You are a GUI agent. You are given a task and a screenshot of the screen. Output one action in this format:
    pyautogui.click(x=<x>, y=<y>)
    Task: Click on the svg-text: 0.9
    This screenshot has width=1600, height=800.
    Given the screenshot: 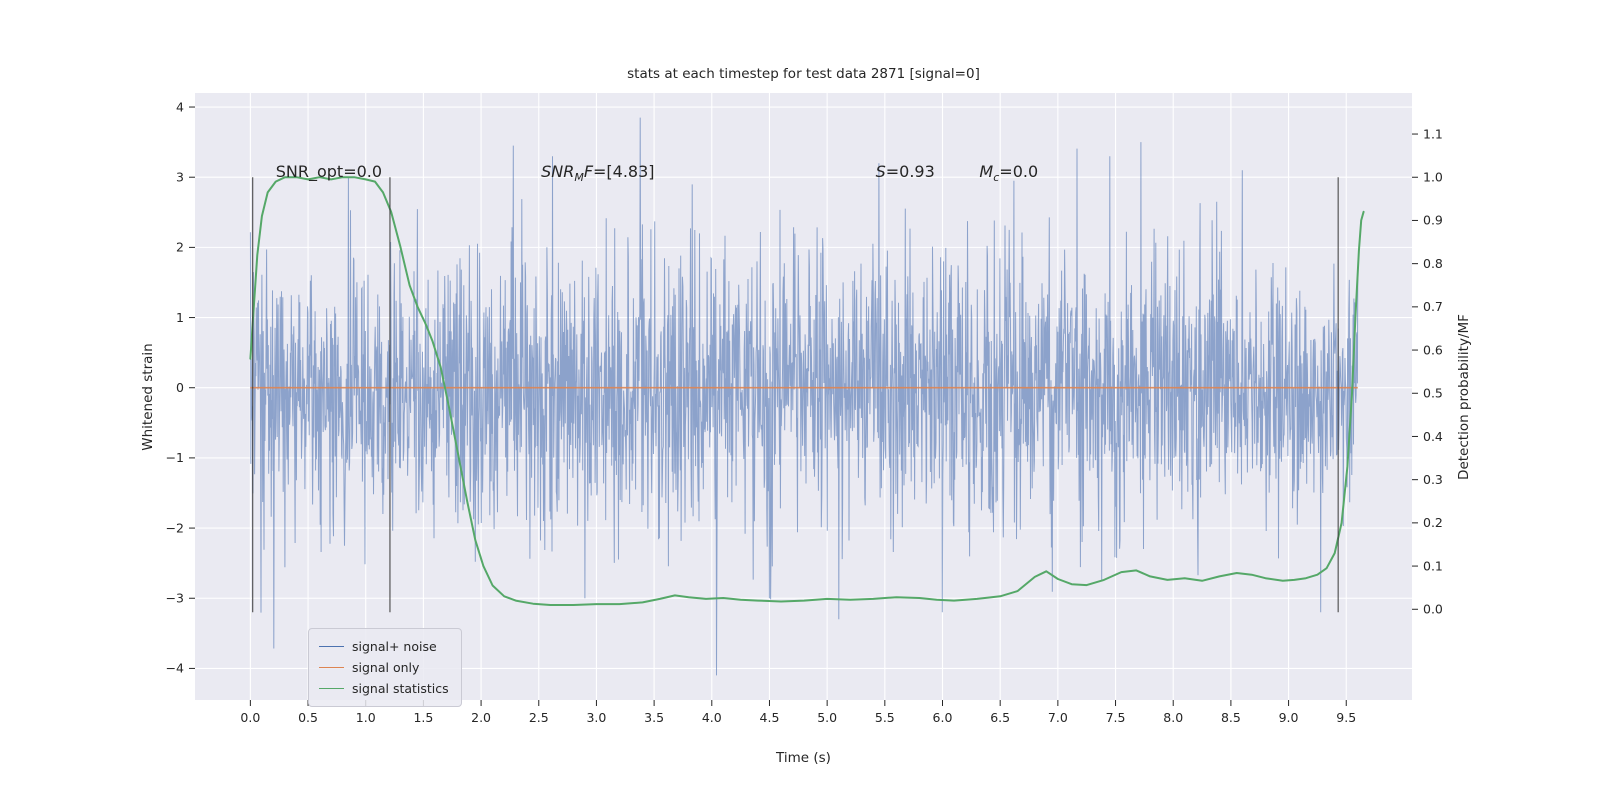 What is the action you would take?
    pyautogui.click(x=1433, y=220)
    